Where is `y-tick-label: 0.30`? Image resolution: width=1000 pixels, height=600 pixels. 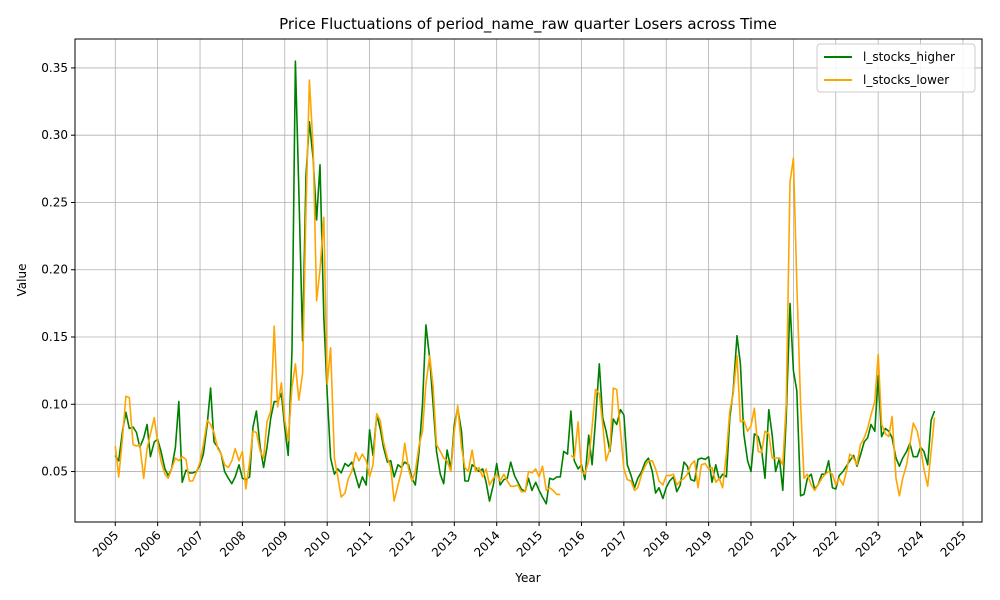 y-tick-label: 0.30 is located at coordinates (54, 135).